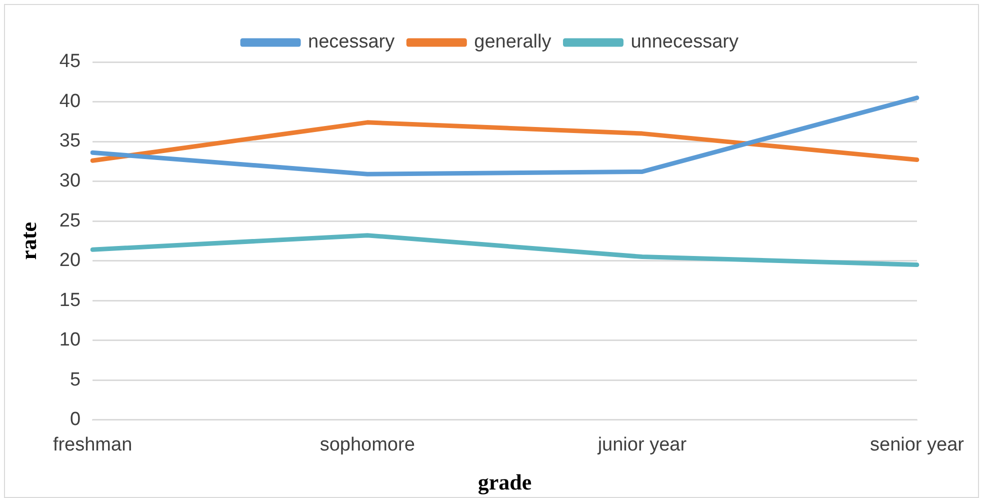 The width and height of the screenshot is (983, 498). Describe the element at coordinates (513, 42) in the screenshot. I see `legend-label: generally` at that location.